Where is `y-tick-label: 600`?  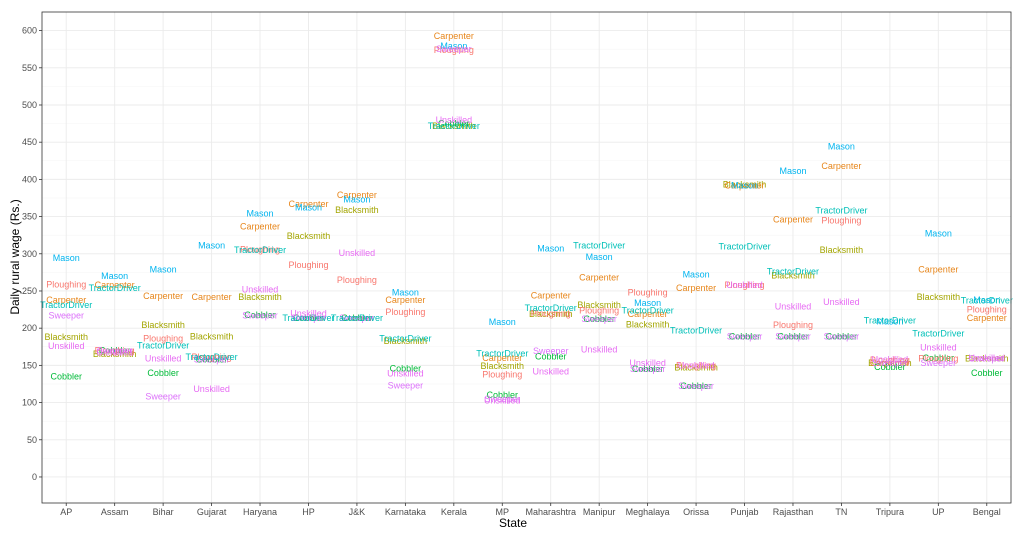 y-tick-label: 600 is located at coordinates (29, 31).